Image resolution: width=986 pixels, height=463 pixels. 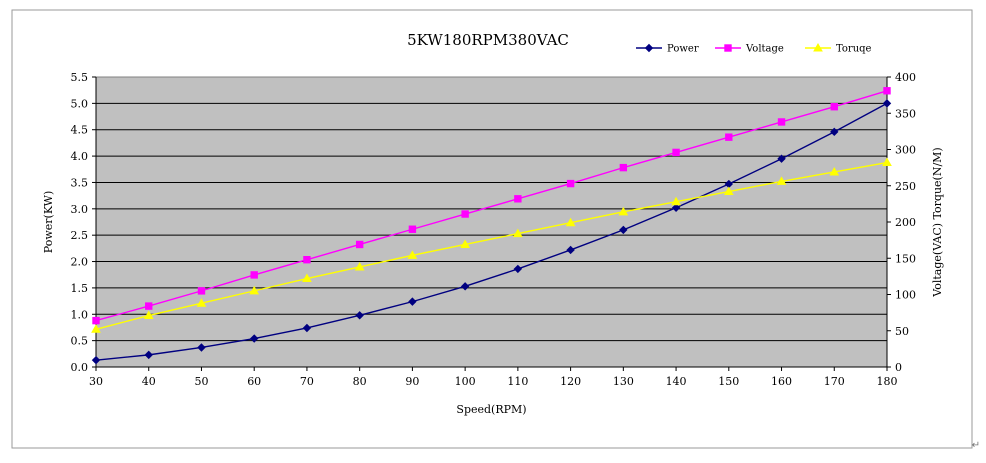 What do you see at coordinates (937, 222) in the screenshot?
I see `right-axis-title: Voltage(VAC) Torque(N/M)` at bounding box center [937, 222].